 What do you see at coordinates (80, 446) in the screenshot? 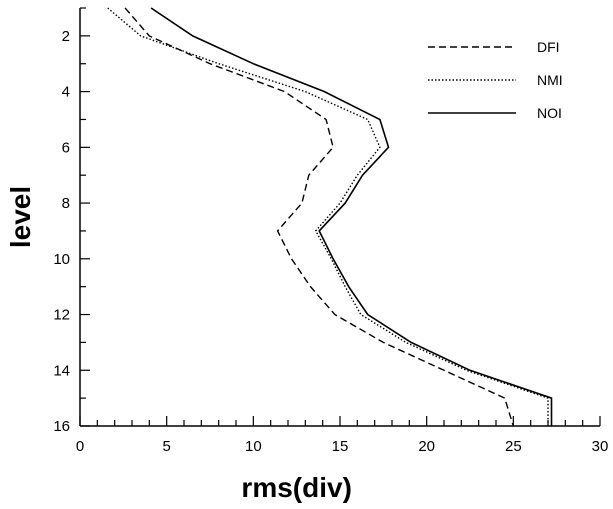
I see `x-tick-label: 0` at bounding box center [80, 446].